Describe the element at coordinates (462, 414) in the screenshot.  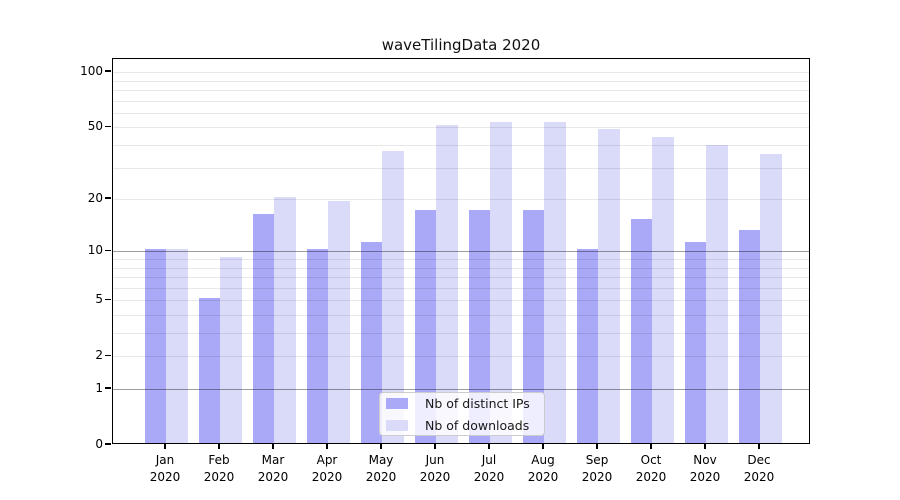
I see `legend: Nb of distinct IPs Nb of downloads` at that location.